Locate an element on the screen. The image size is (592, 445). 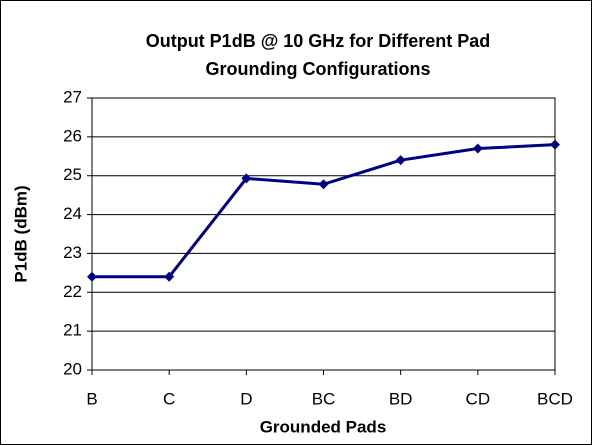
x-tick-label: D is located at coordinates (246, 398).